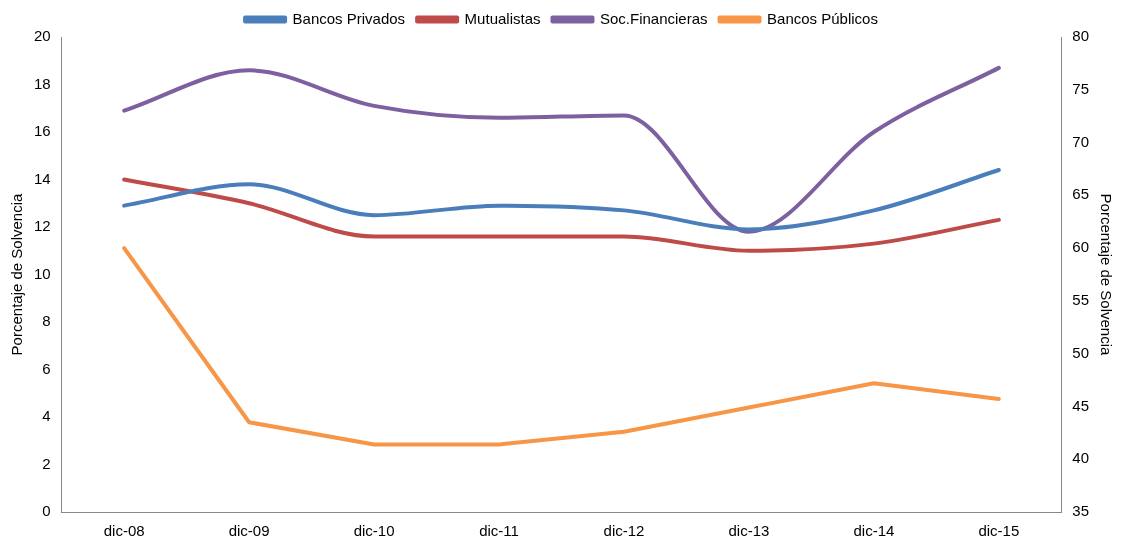  What do you see at coordinates (1080, 88) in the screenshot?
I see `y2-tick-label: 75` at bounding box center [1080, 88].